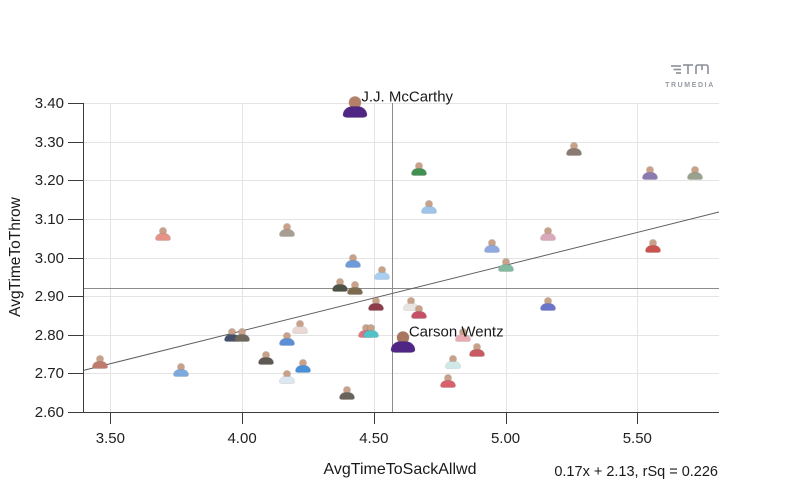 The height and width of the screenshot is (500, 800). What do you see at coordinates (393, 257) in the screenshot?
I see `mean-line-vertical` at bounding box center [393, 257].